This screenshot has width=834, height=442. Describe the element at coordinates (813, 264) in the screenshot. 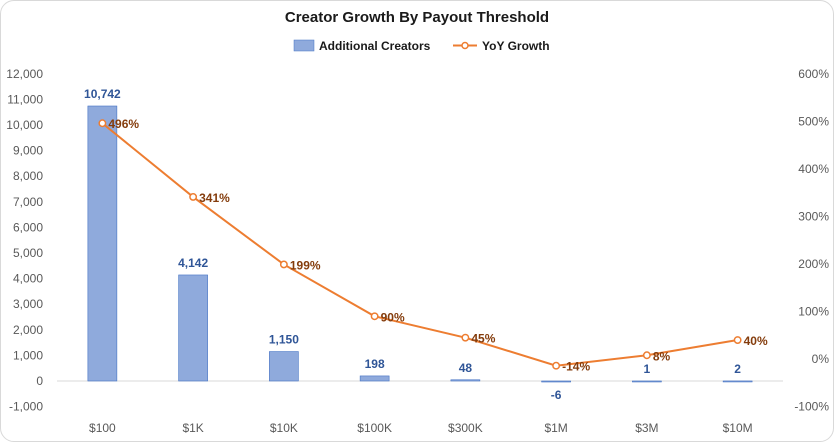

I see `right-axis-tick-label: 200%` at that location.